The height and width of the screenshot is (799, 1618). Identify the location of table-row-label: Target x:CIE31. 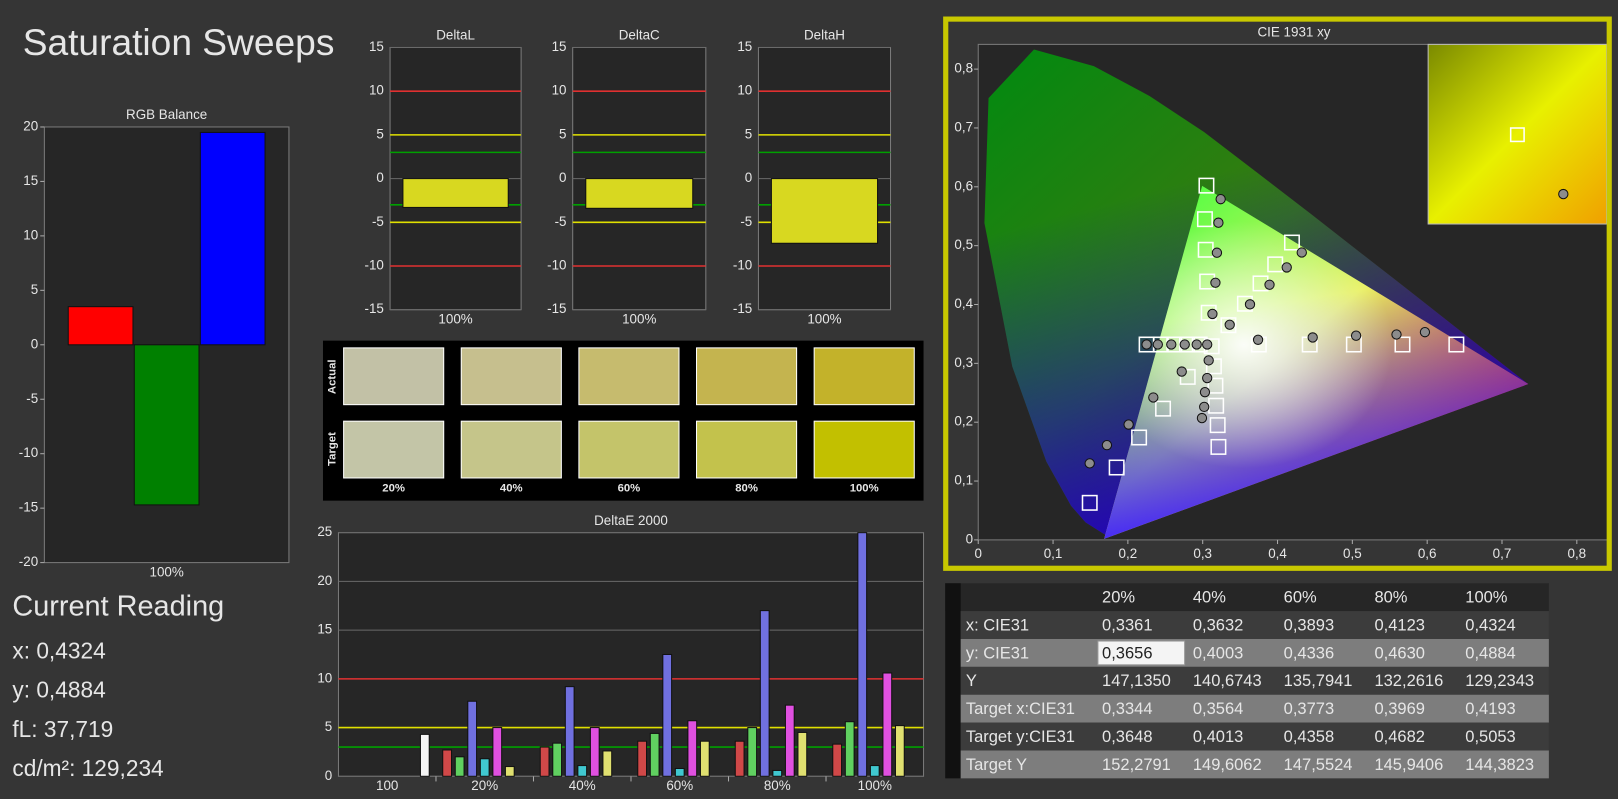
(1020, 709).